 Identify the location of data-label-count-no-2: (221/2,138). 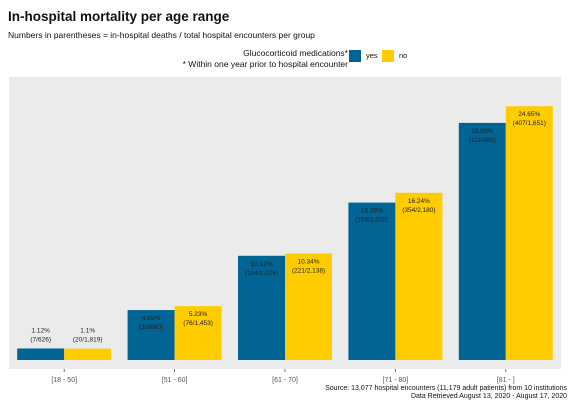
(308, 271).